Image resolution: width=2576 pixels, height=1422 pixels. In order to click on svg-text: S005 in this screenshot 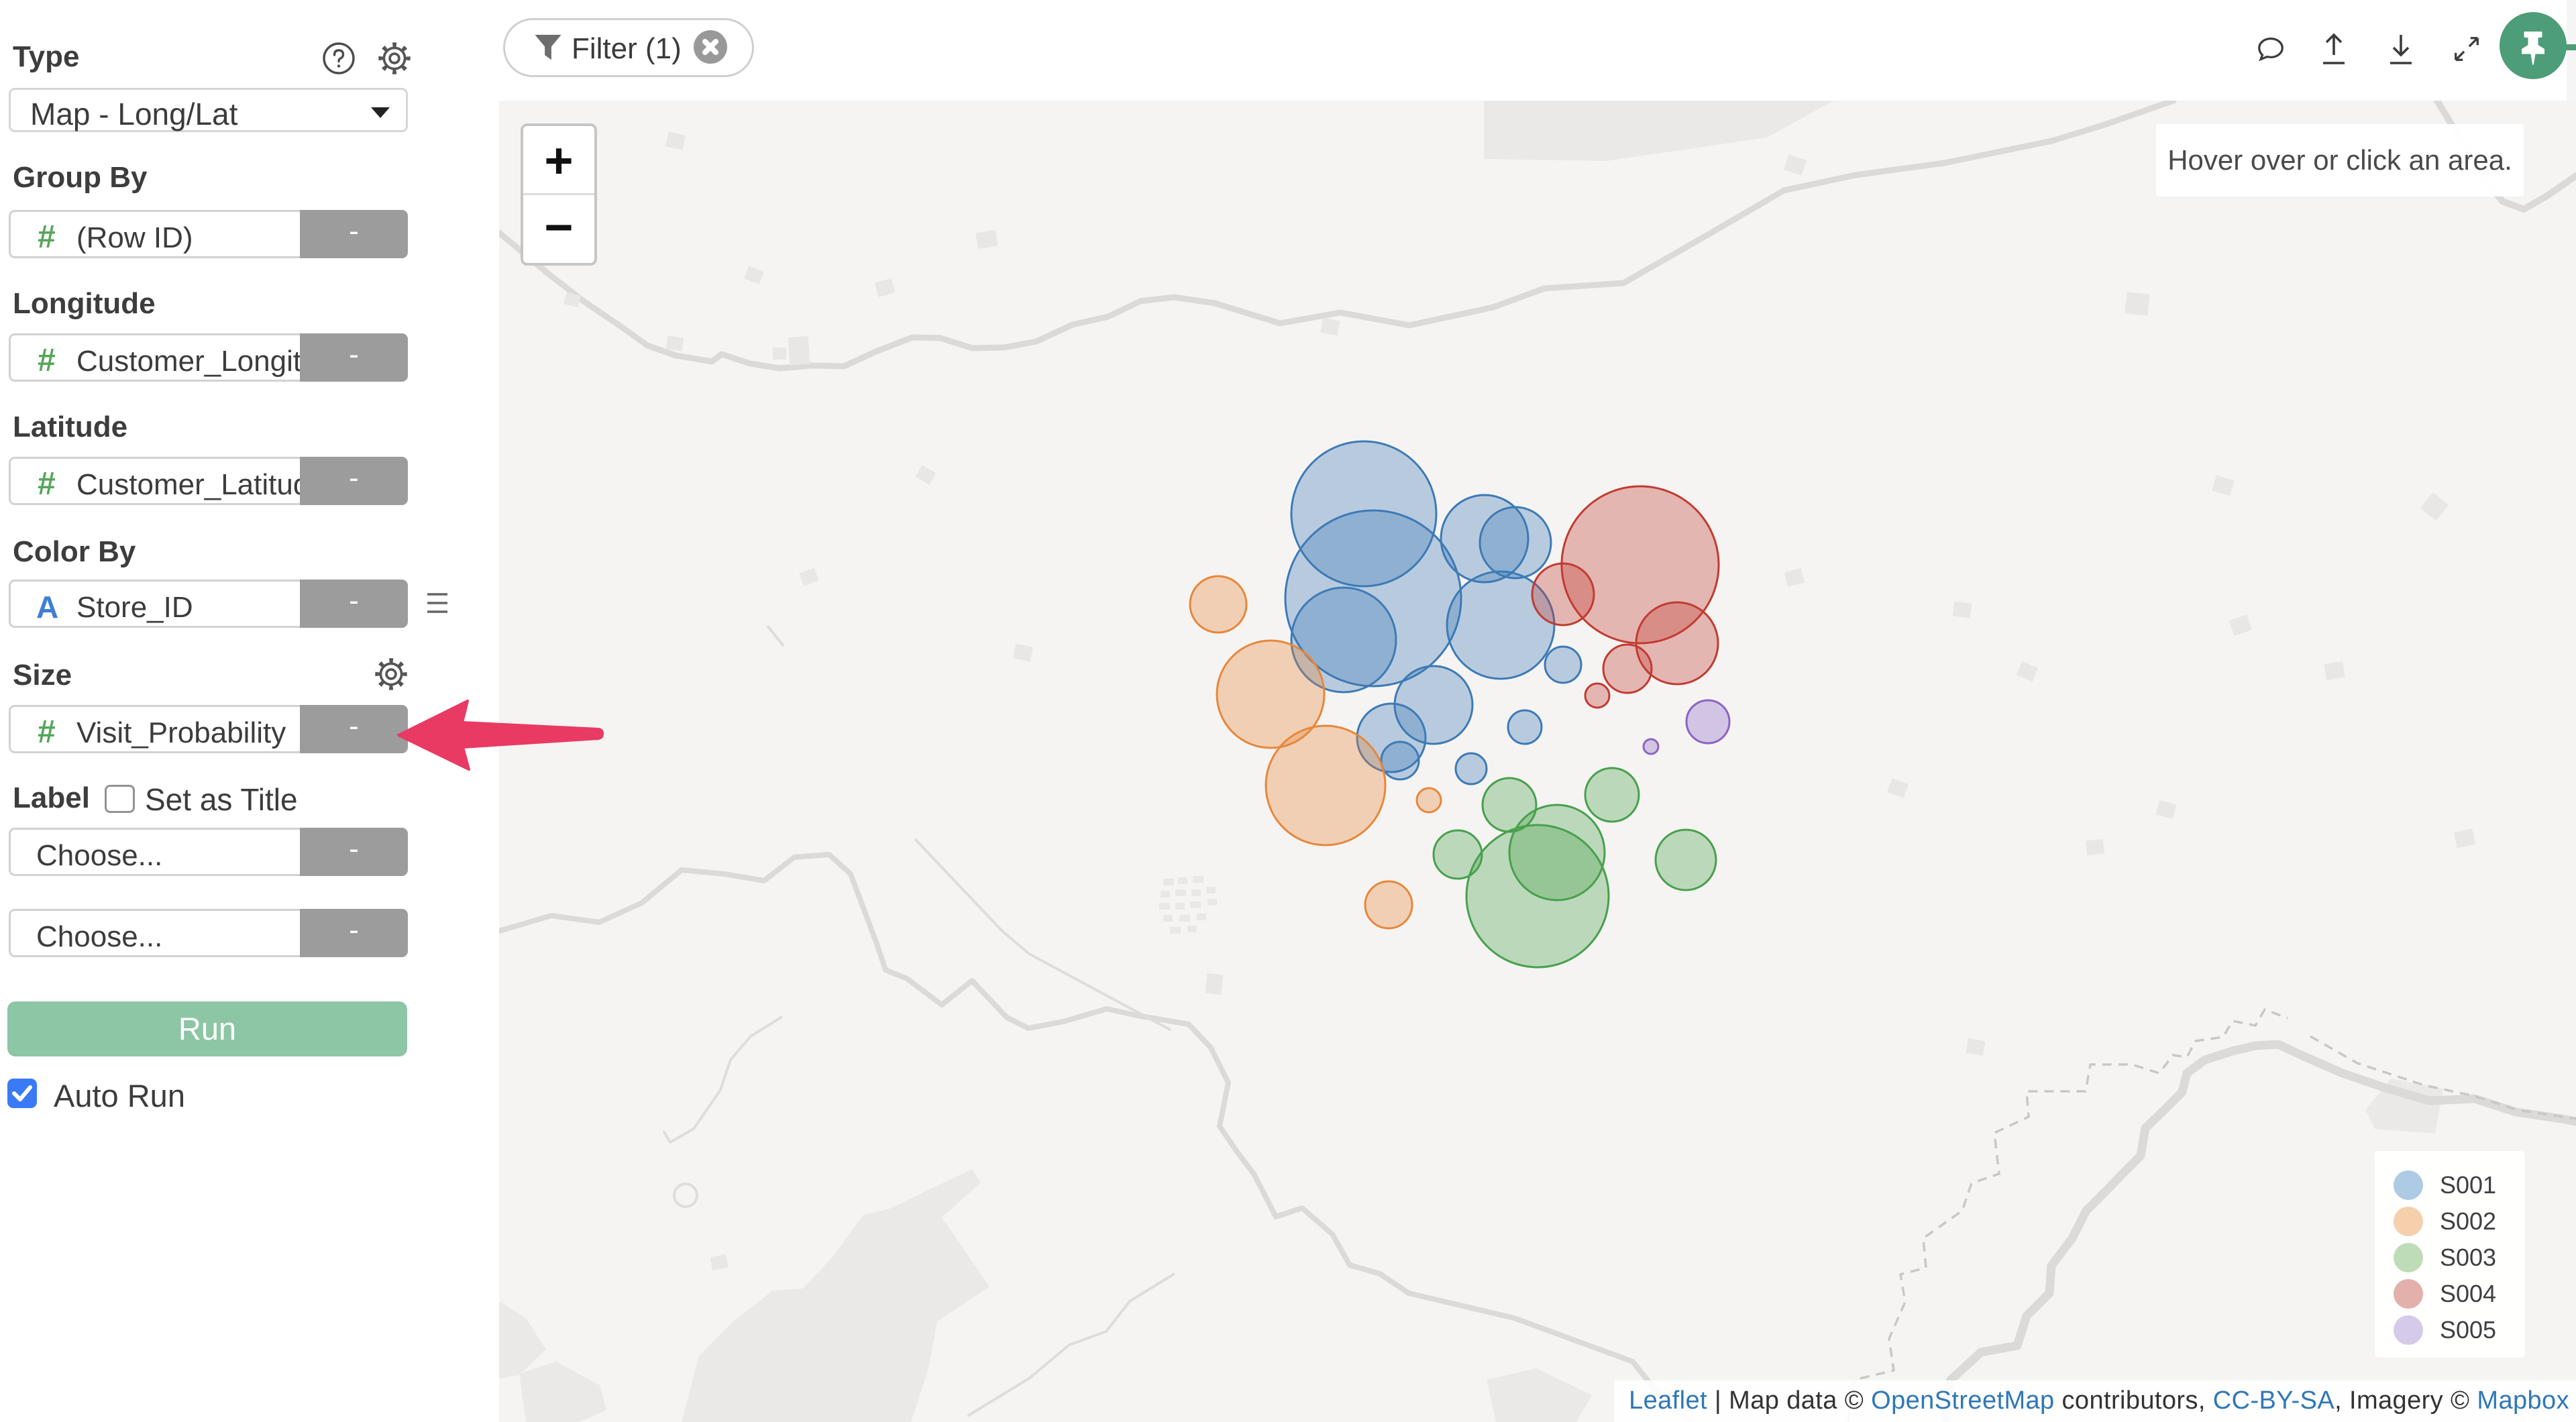, I will do `click(2468, 1330)`.